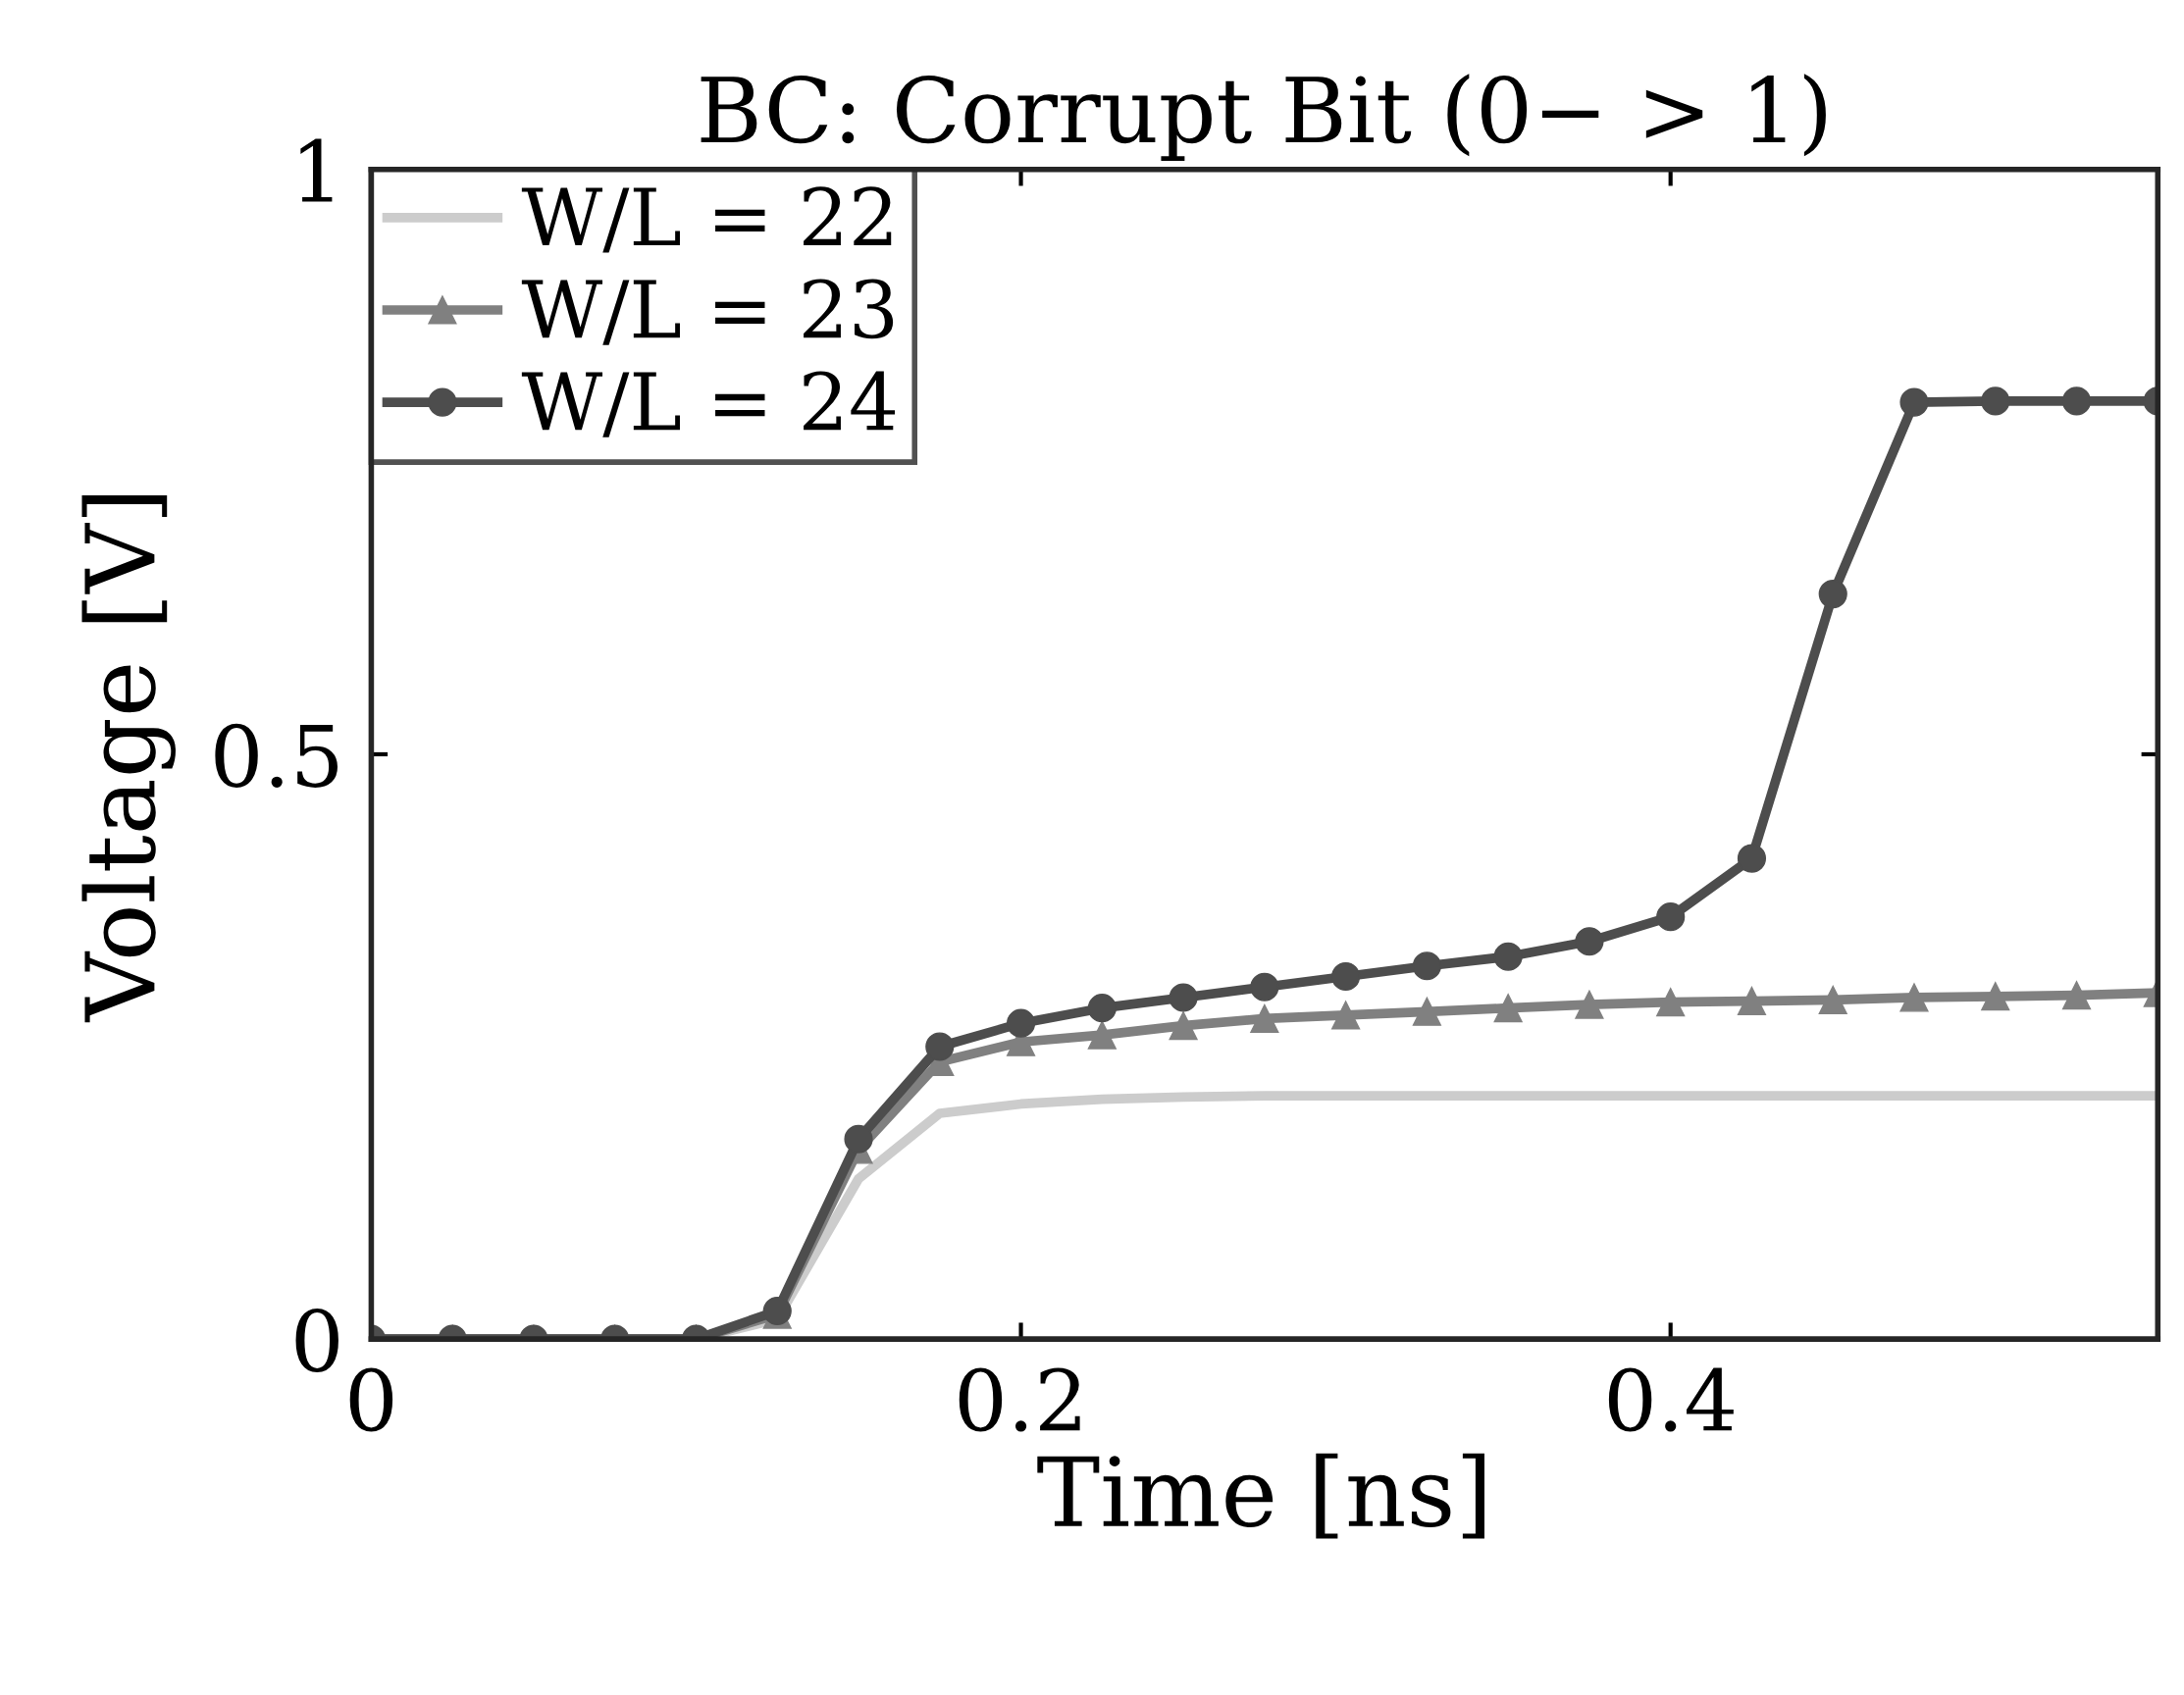  Describe the element at coordinates (316, 1340) in the screenshot. I see `y-tick-label: 0` at that location.